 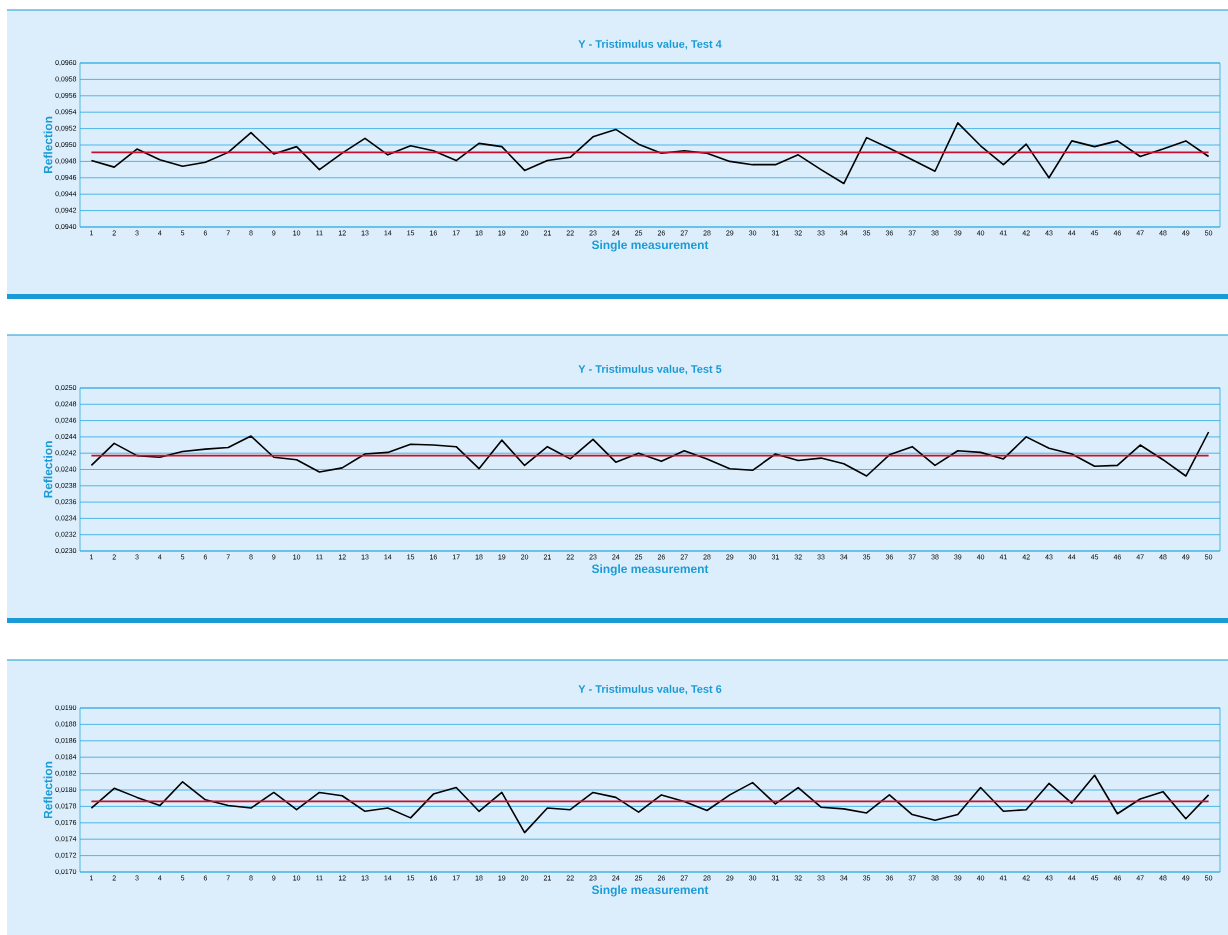 What do you see at coordinates (650, 689) in the screenshot?
I see `chart-title: Y - Tristimulus value, Test 6` at bounding box center [650, 689].